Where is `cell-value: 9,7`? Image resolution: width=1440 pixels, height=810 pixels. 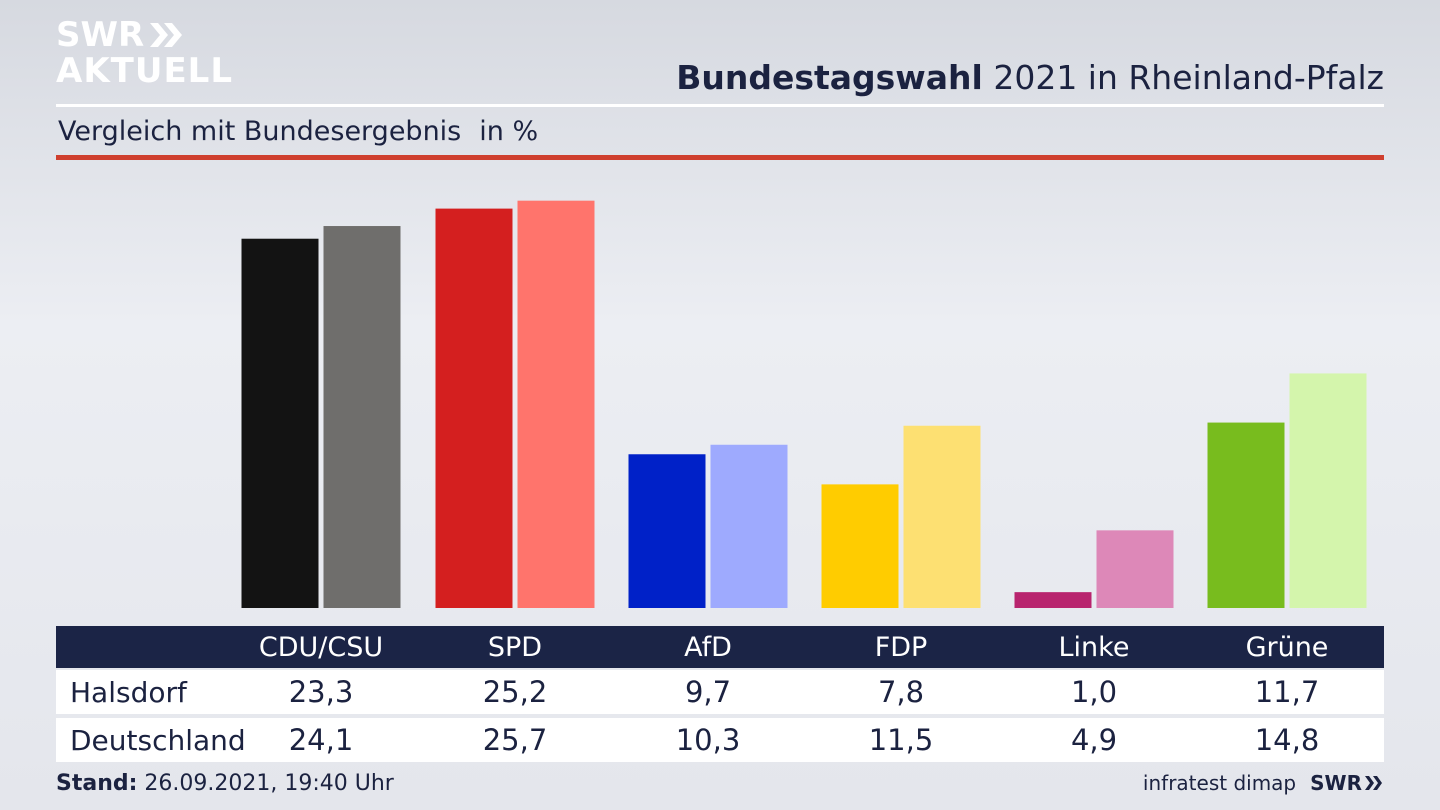 cell-value: 9,7 is located at coordinates (708, 692).